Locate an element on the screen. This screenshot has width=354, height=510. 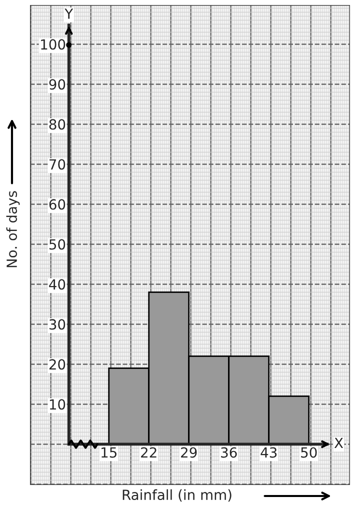
y-tick-label: 80 is located at coordinates (57, 124).